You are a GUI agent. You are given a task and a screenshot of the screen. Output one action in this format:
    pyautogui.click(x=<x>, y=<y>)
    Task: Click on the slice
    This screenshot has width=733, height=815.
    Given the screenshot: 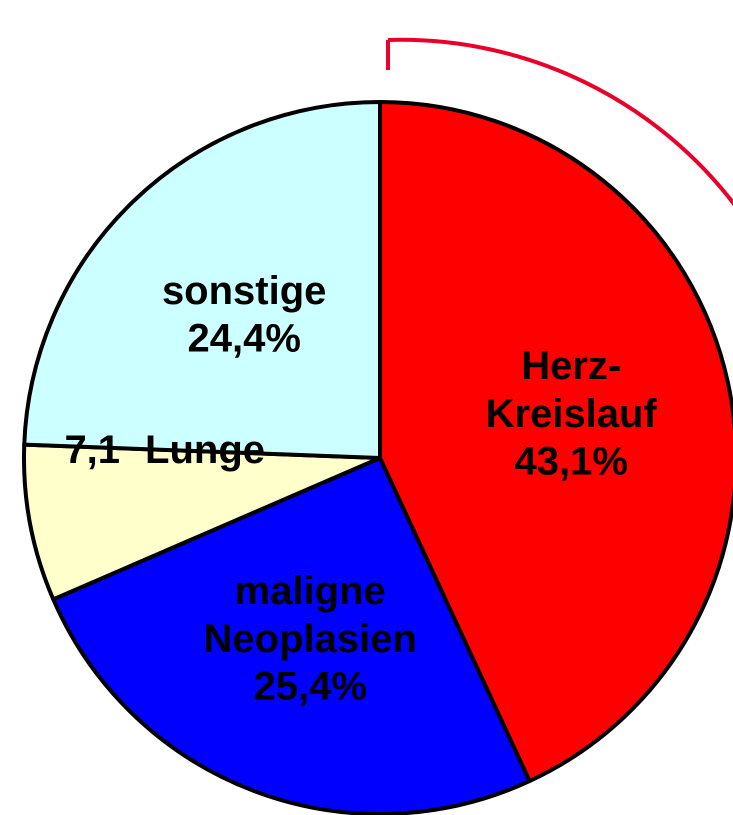 What is the action you would take?
    pyautogui.click(x=202, y=522)
    